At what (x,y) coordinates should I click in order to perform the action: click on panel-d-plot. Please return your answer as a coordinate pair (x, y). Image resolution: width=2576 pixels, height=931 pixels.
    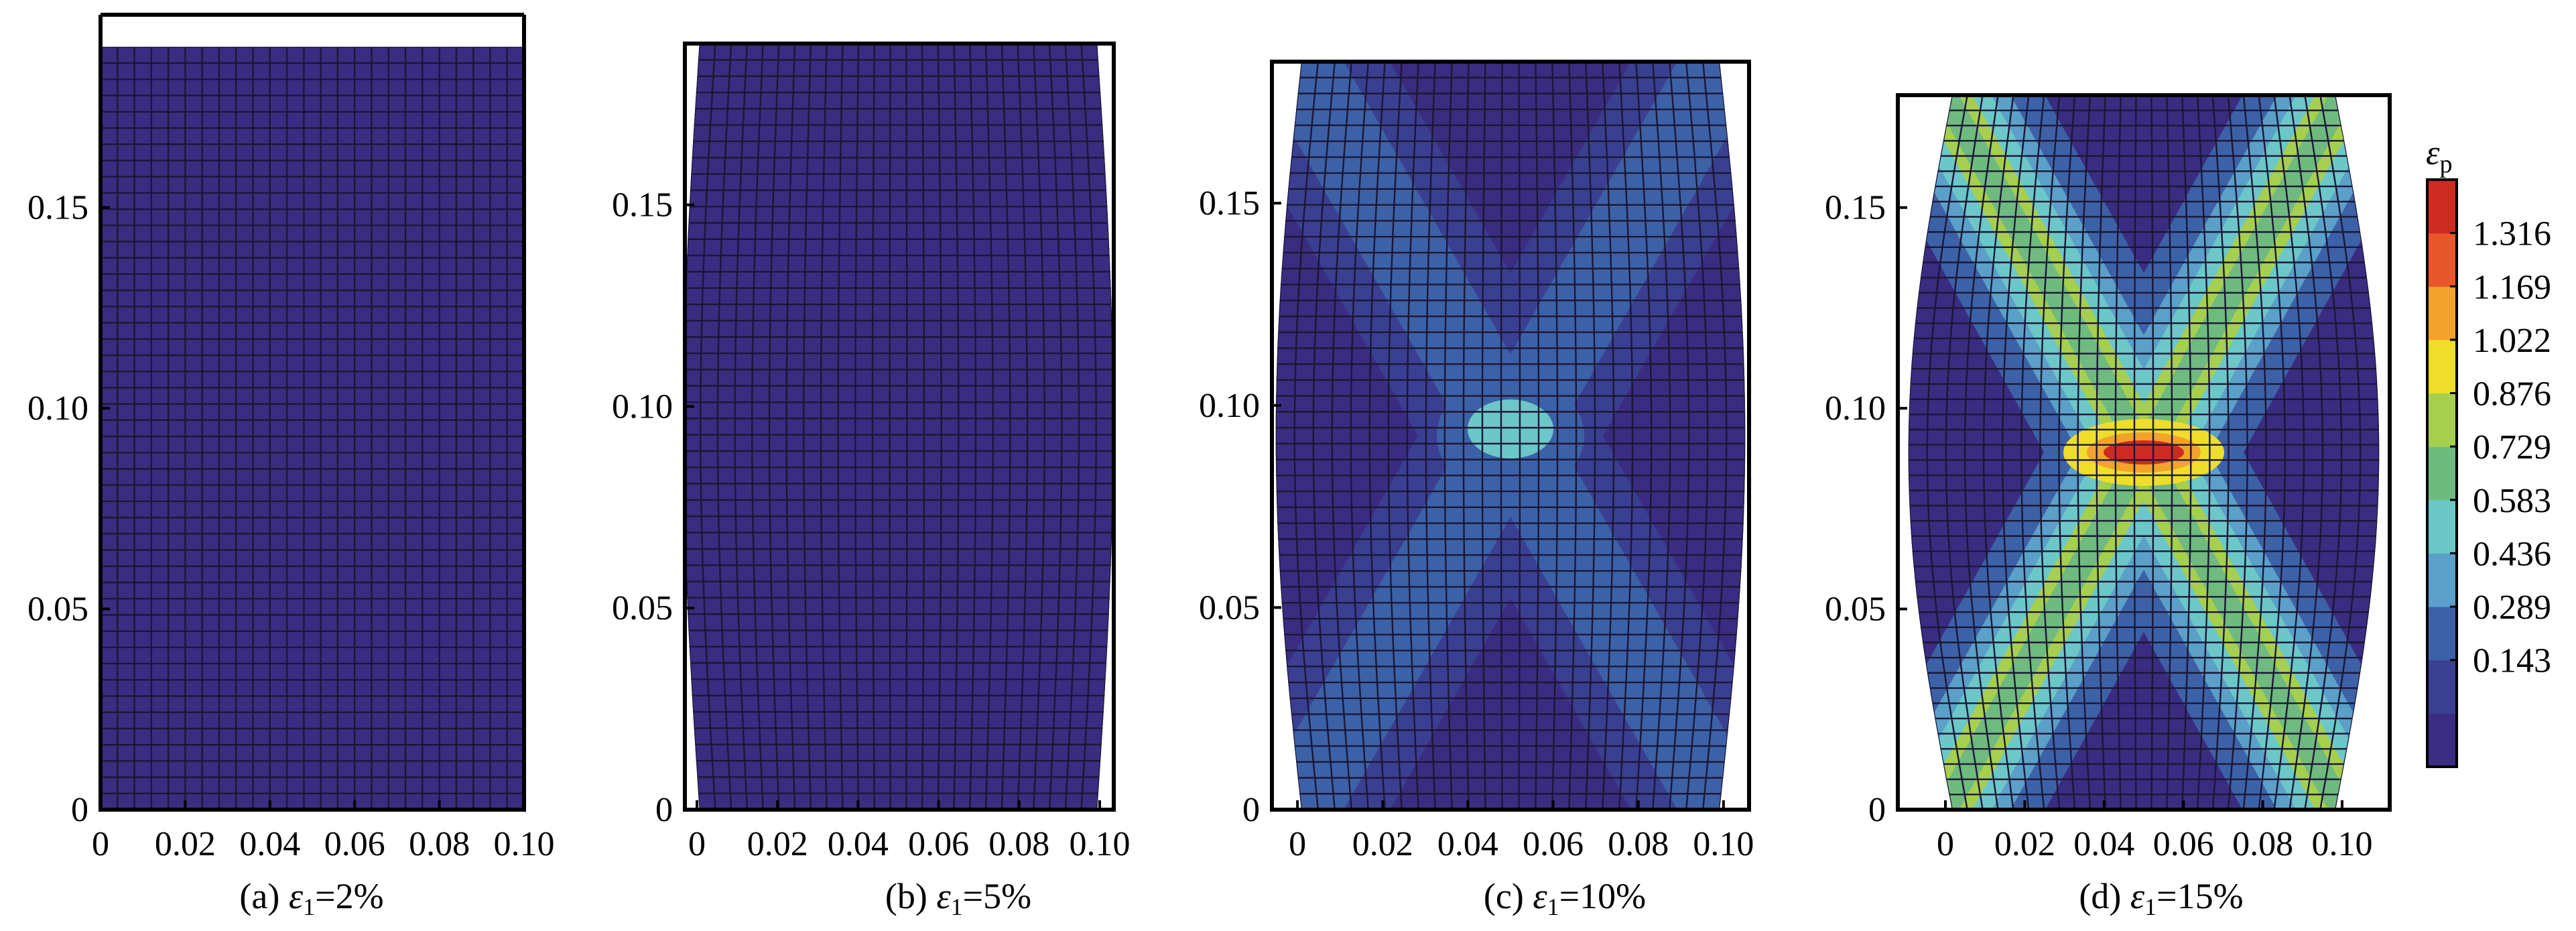
    Looking at the image, I should click on (2144, 452).